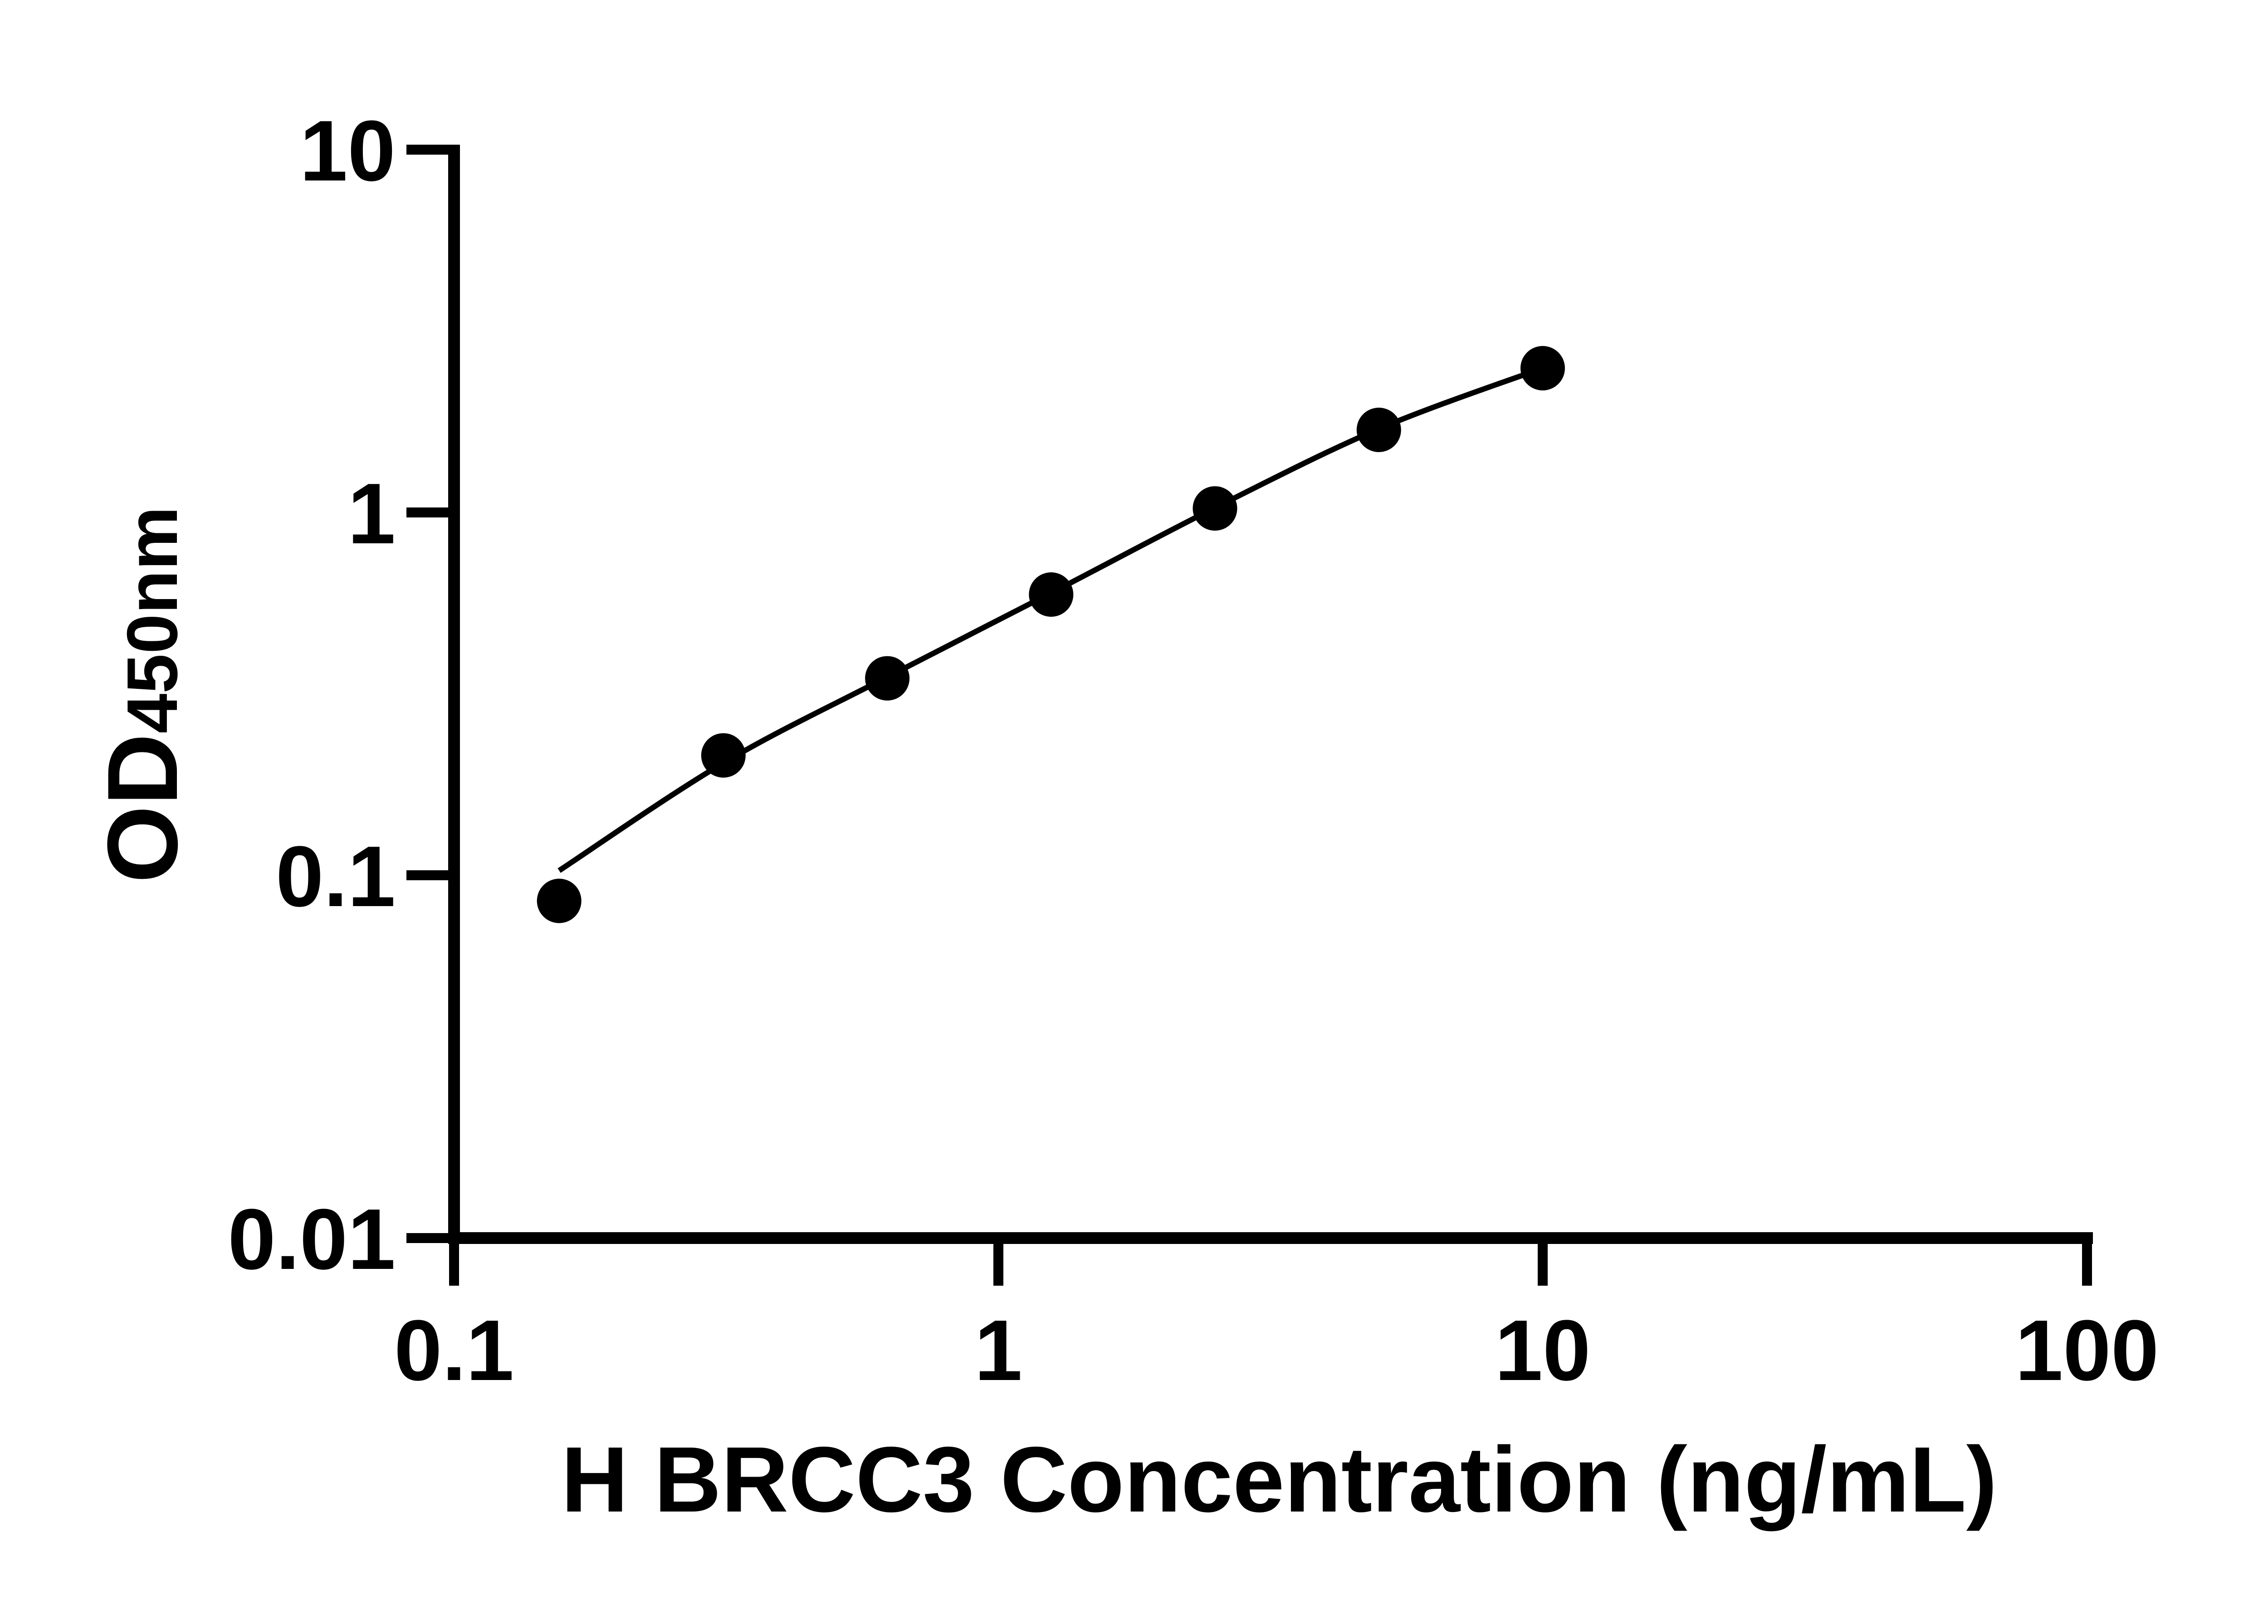 This screenshot has width=2268, height=1624. I want to click on x-tick-label: 100, so click(2087, 1350).